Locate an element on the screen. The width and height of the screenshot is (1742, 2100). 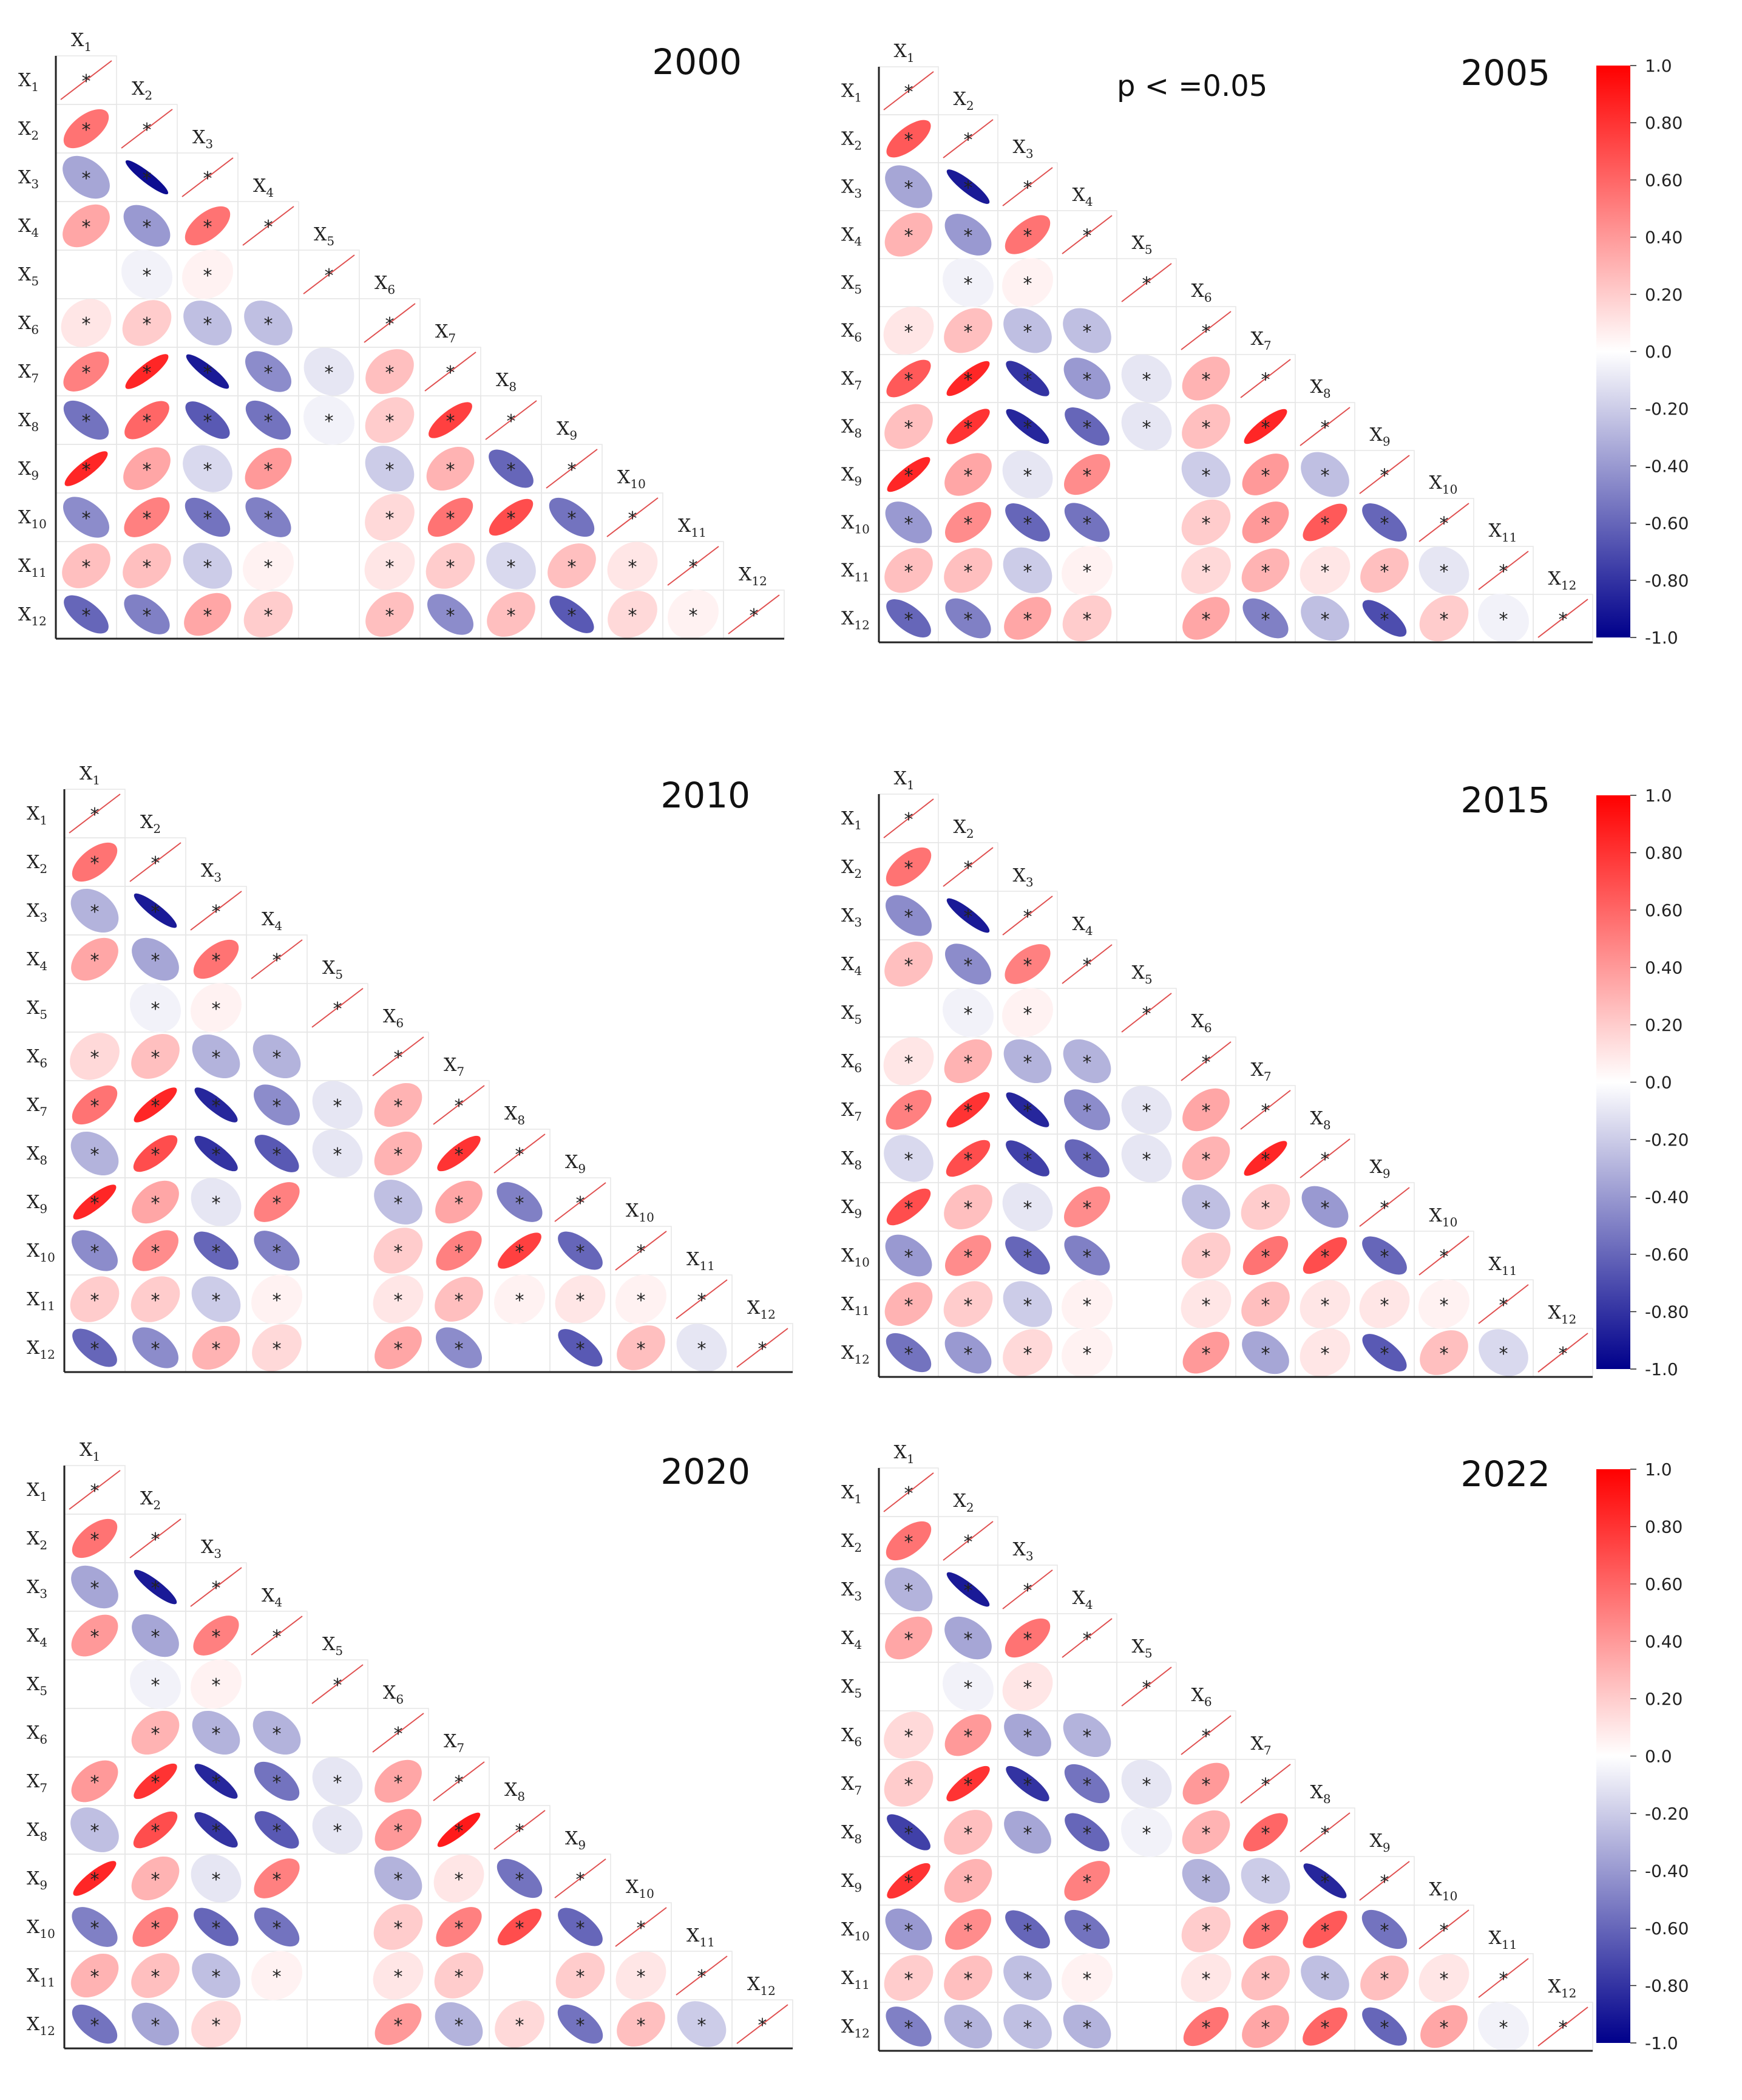
corr-ellipse-X12-X3 is located at coordinates (1027, 1352).